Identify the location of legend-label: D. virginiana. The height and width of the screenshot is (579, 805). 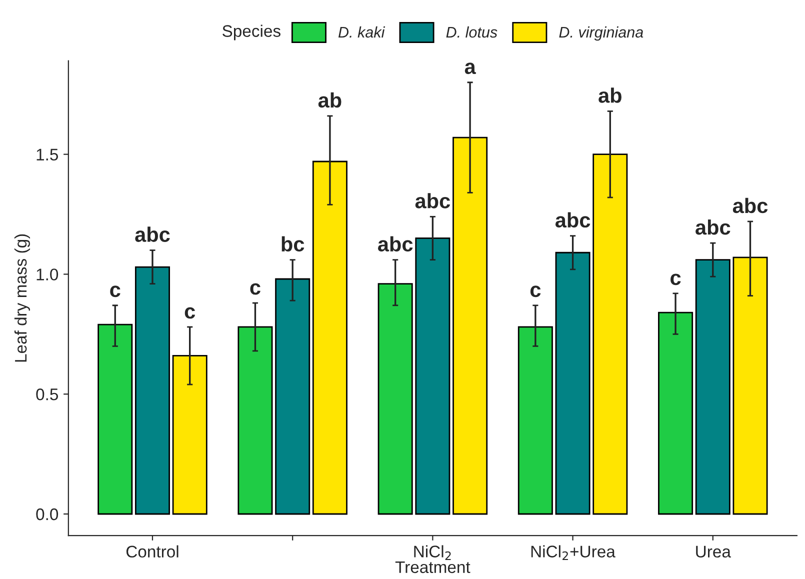
(601, 33).